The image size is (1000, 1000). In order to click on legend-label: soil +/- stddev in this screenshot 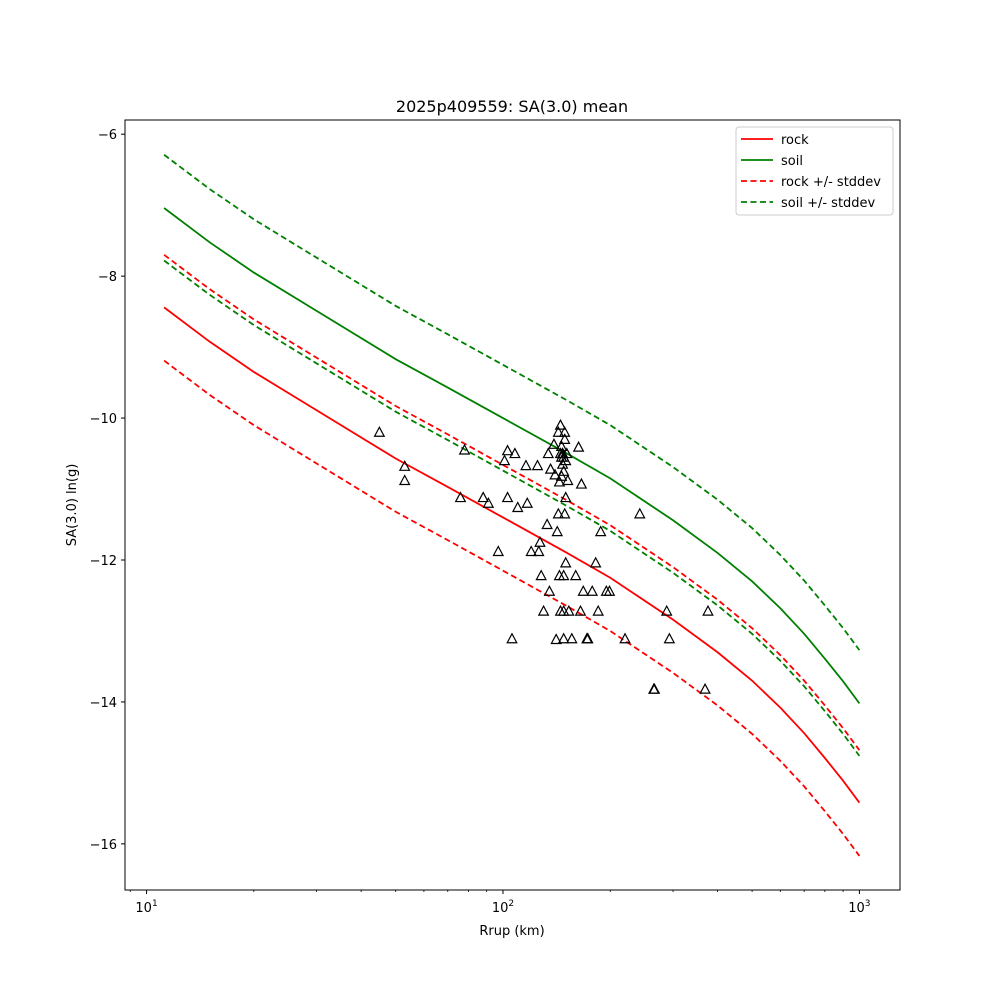, I will do `click(828, 203)`.